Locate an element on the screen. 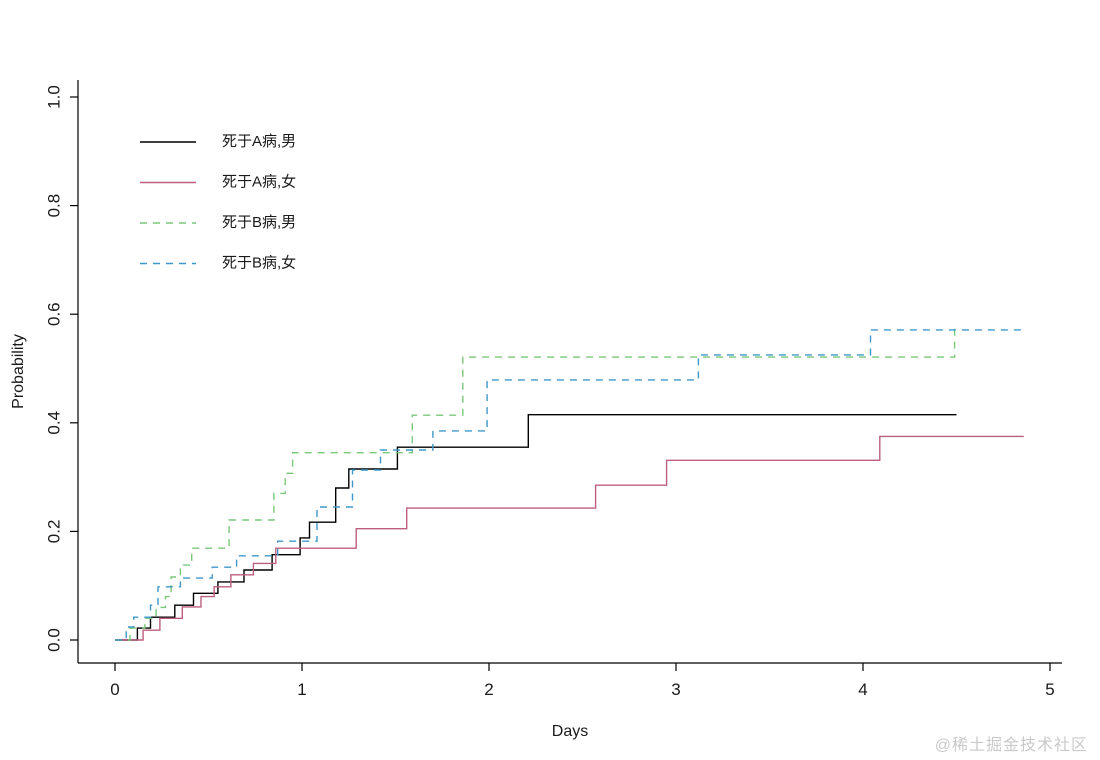  legend-label-b-male: 死于B病,男 is located at coordinates (259, 222).